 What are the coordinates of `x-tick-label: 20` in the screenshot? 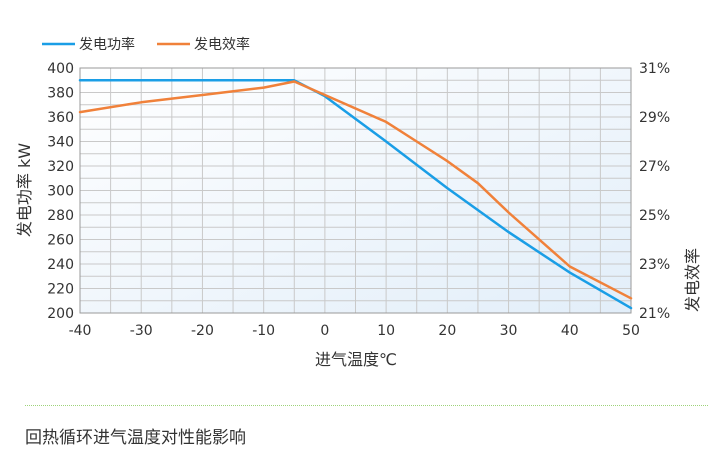 It's located at (447, 331).